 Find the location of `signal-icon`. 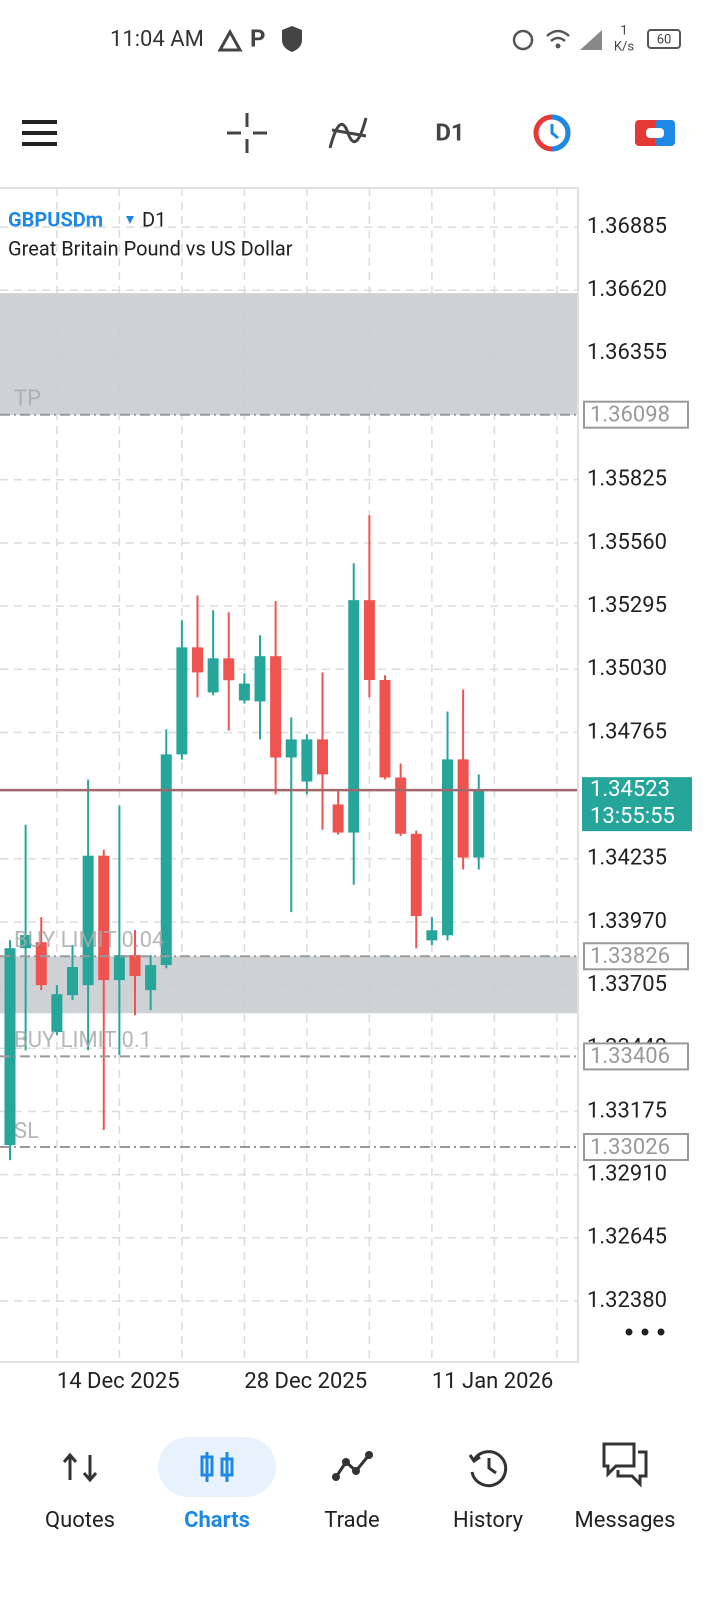

signal-icon is located at coordinates (591, 40).